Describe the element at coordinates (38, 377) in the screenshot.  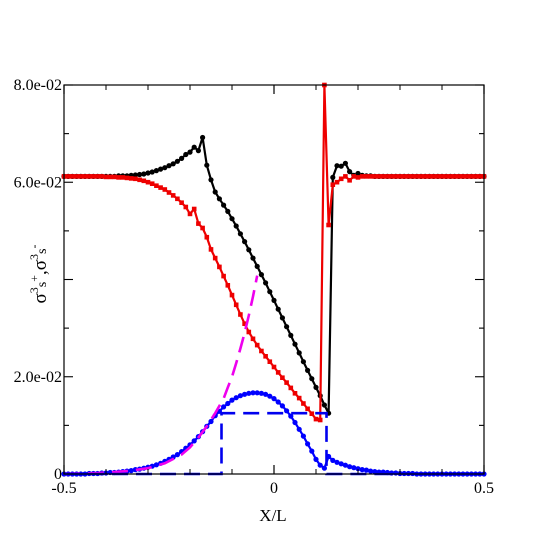
I see `y-tick-label: 2.0e-02` at that location.